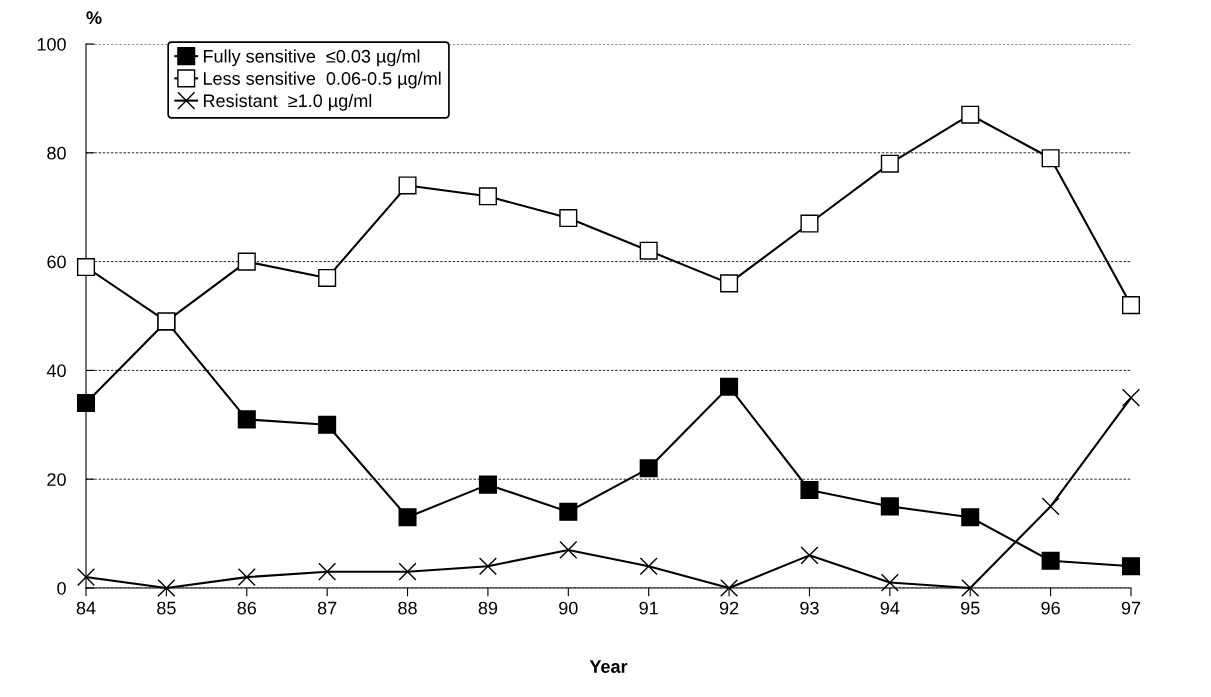  Describe the element at coordinates (287, 102) in the screenshot. I see `legend-label: Resistant ≥1.0 µg/ml` at that location.